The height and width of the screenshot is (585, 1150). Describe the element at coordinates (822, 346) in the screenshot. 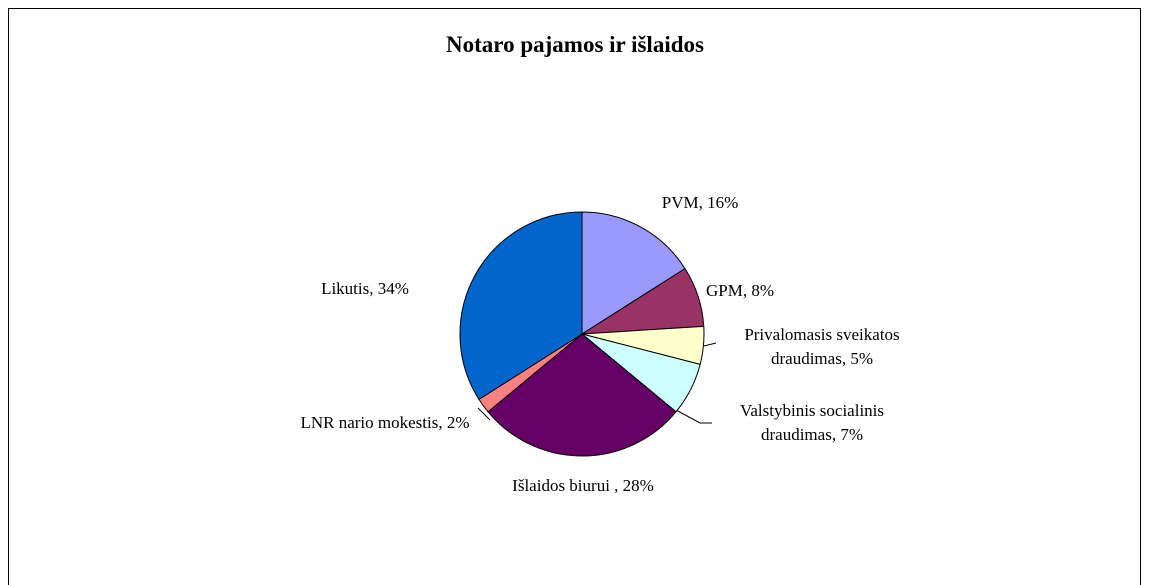

I see `data-label: Privalomasis sveikatos draudimas, 5%` at that location.